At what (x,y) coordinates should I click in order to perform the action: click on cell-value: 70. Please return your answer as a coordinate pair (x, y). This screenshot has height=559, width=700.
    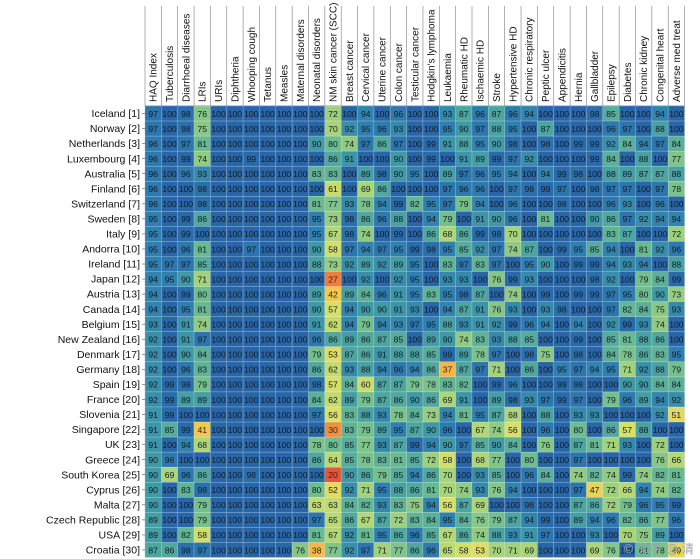
    Looking at the image, I should click on (448, 490).